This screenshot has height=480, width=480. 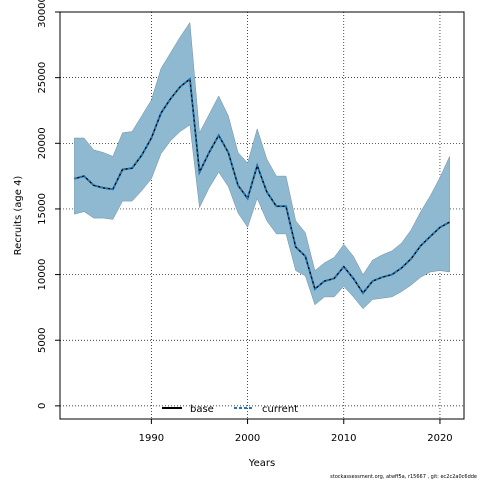 What do you see at coordinates (280, 409) in the screenshot?
I see `legend-label-current: current` at bounding box center [280, 409].